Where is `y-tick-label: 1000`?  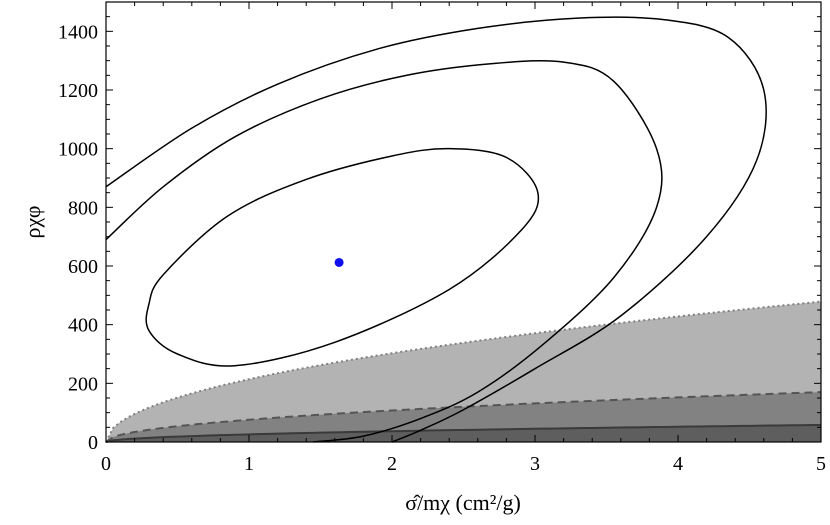 y-tick-label: 1000 is located at coordinates (78, 150).